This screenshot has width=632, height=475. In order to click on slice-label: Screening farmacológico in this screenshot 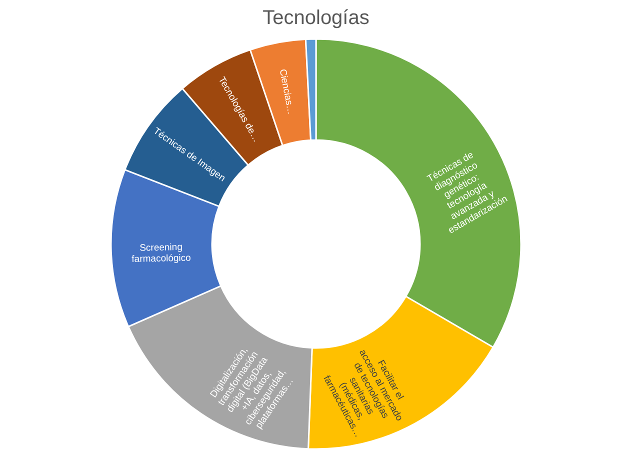, I will do `click(161, 254)`.